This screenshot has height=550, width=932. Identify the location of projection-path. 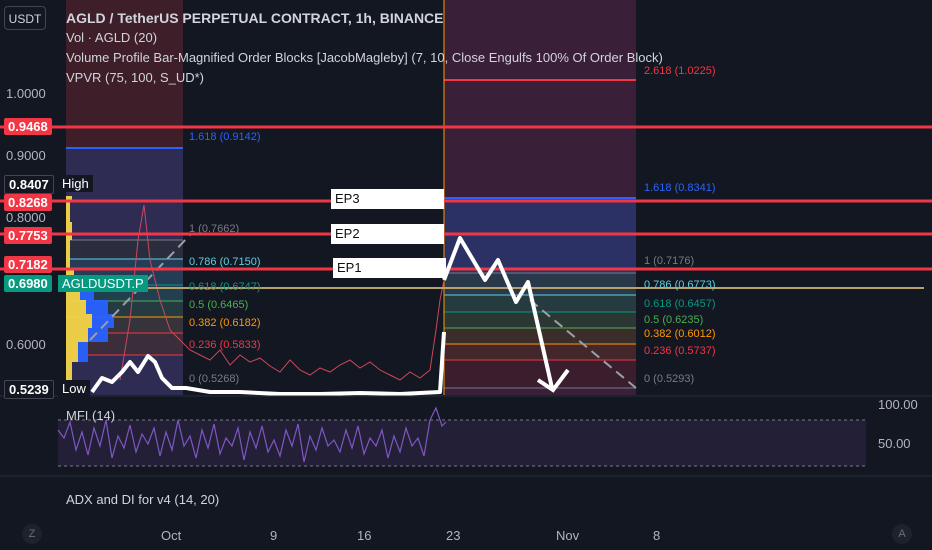
(498, 312).